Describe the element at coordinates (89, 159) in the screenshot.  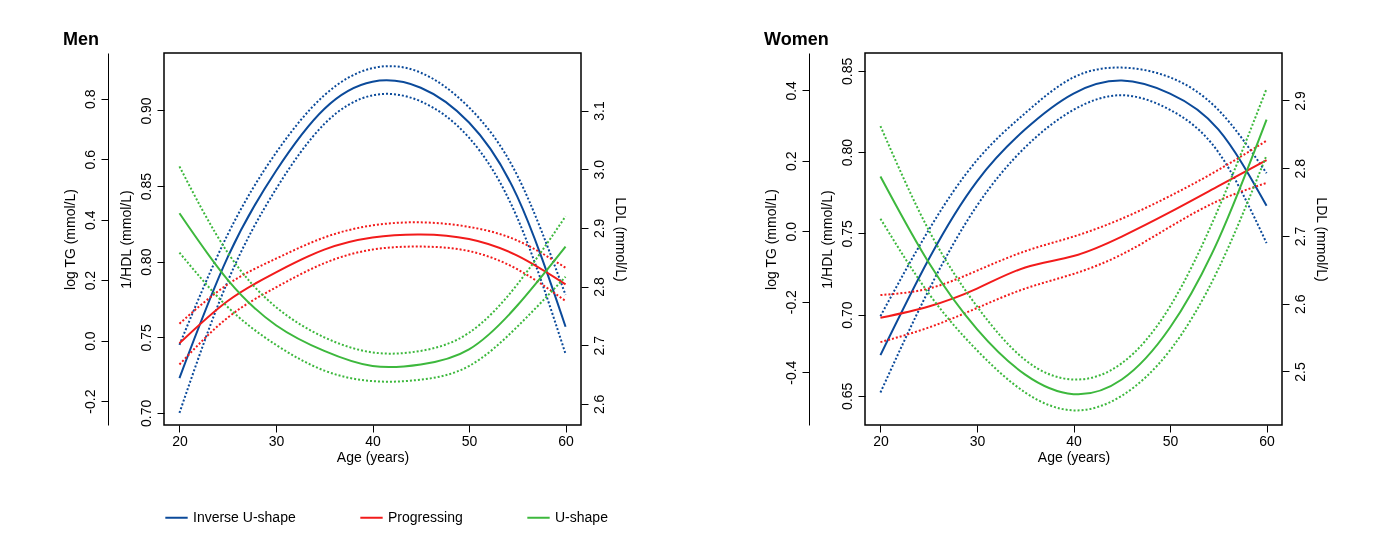
I see `y3-tick-label: 0.6` at that location.